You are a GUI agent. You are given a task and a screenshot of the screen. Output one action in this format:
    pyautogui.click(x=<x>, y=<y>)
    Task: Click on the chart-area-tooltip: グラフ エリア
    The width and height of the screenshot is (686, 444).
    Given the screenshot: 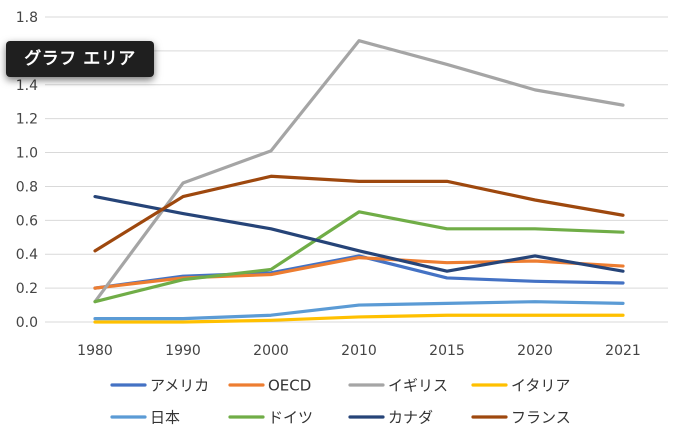 What is the action you would take?
    pyautogui.click(x=80, y=59)
    